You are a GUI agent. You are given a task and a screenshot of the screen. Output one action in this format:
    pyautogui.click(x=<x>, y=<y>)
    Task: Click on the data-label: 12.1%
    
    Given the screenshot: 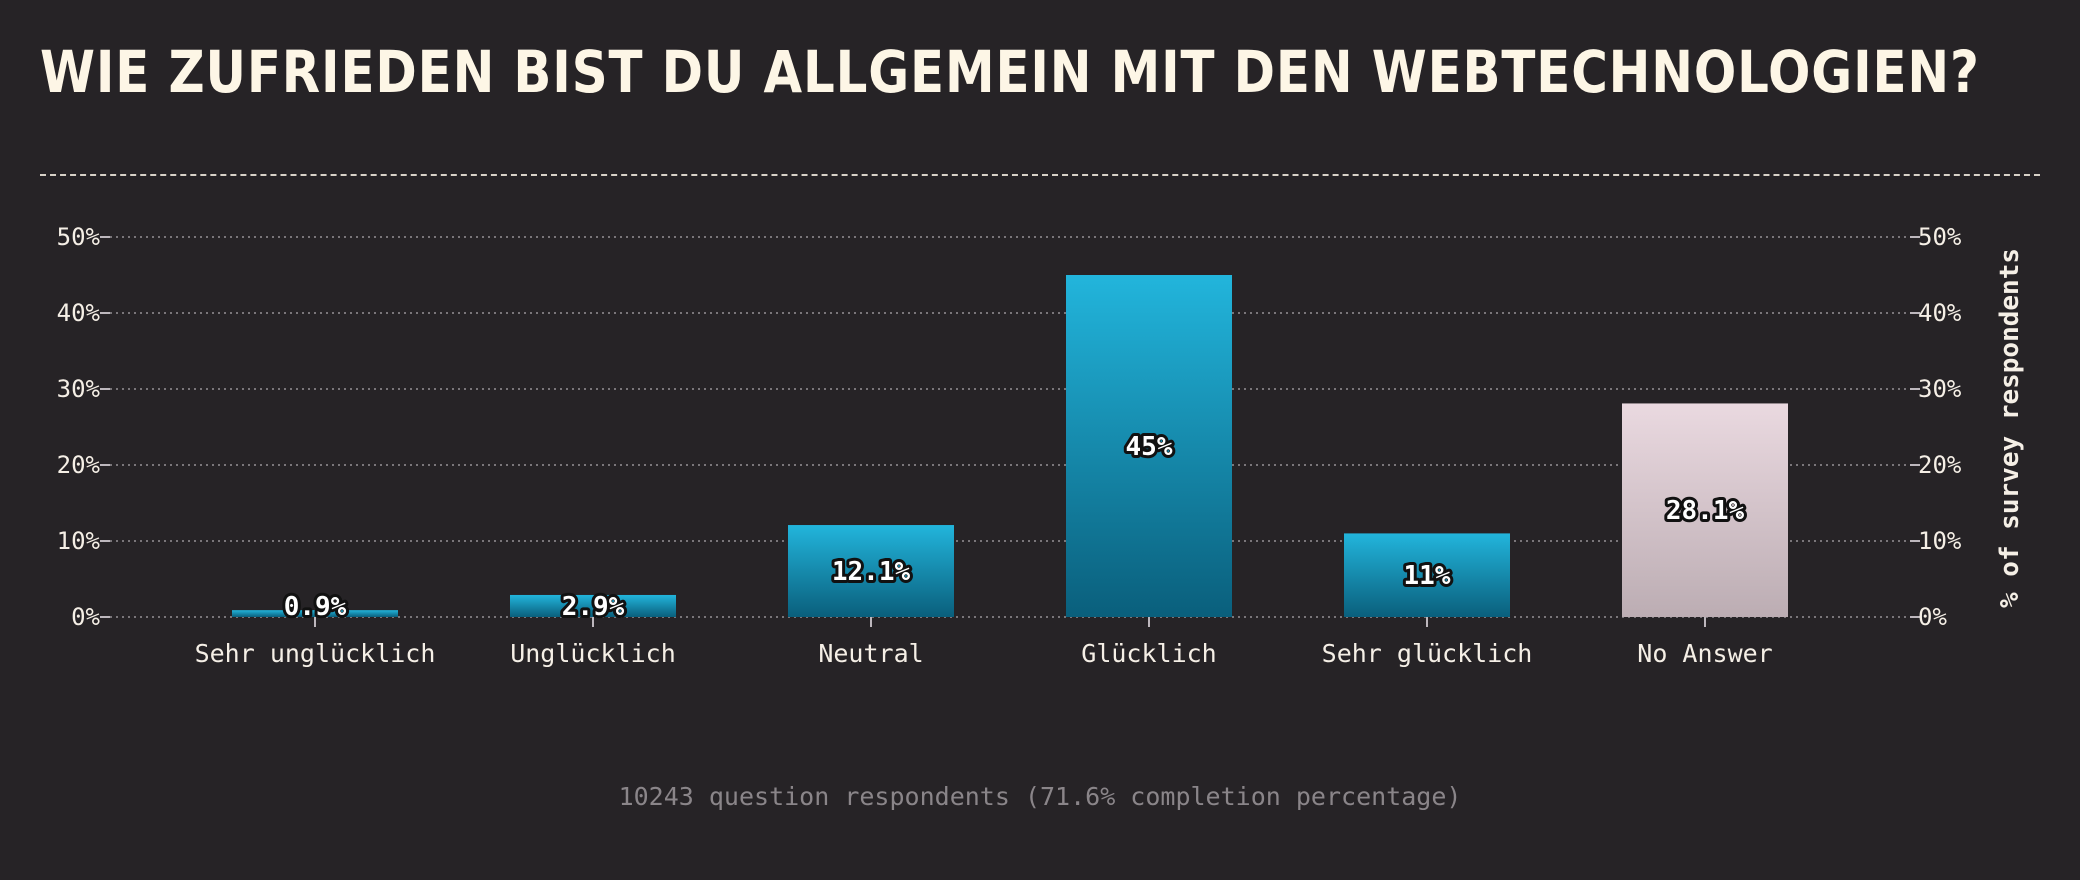 What is the action you would take?
    pyautogui.click(x=871, y=572)
    